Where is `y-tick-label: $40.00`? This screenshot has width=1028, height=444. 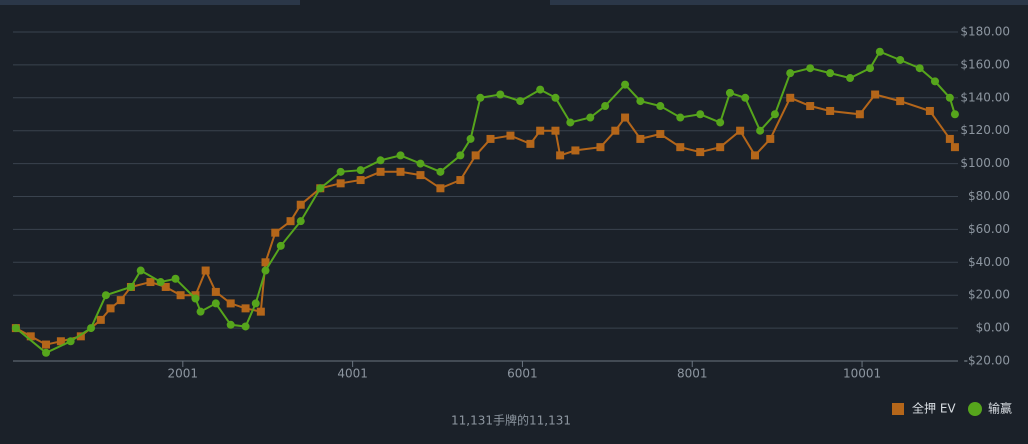
y-tick-label: $40.00 is located at coordinates (989, 262).